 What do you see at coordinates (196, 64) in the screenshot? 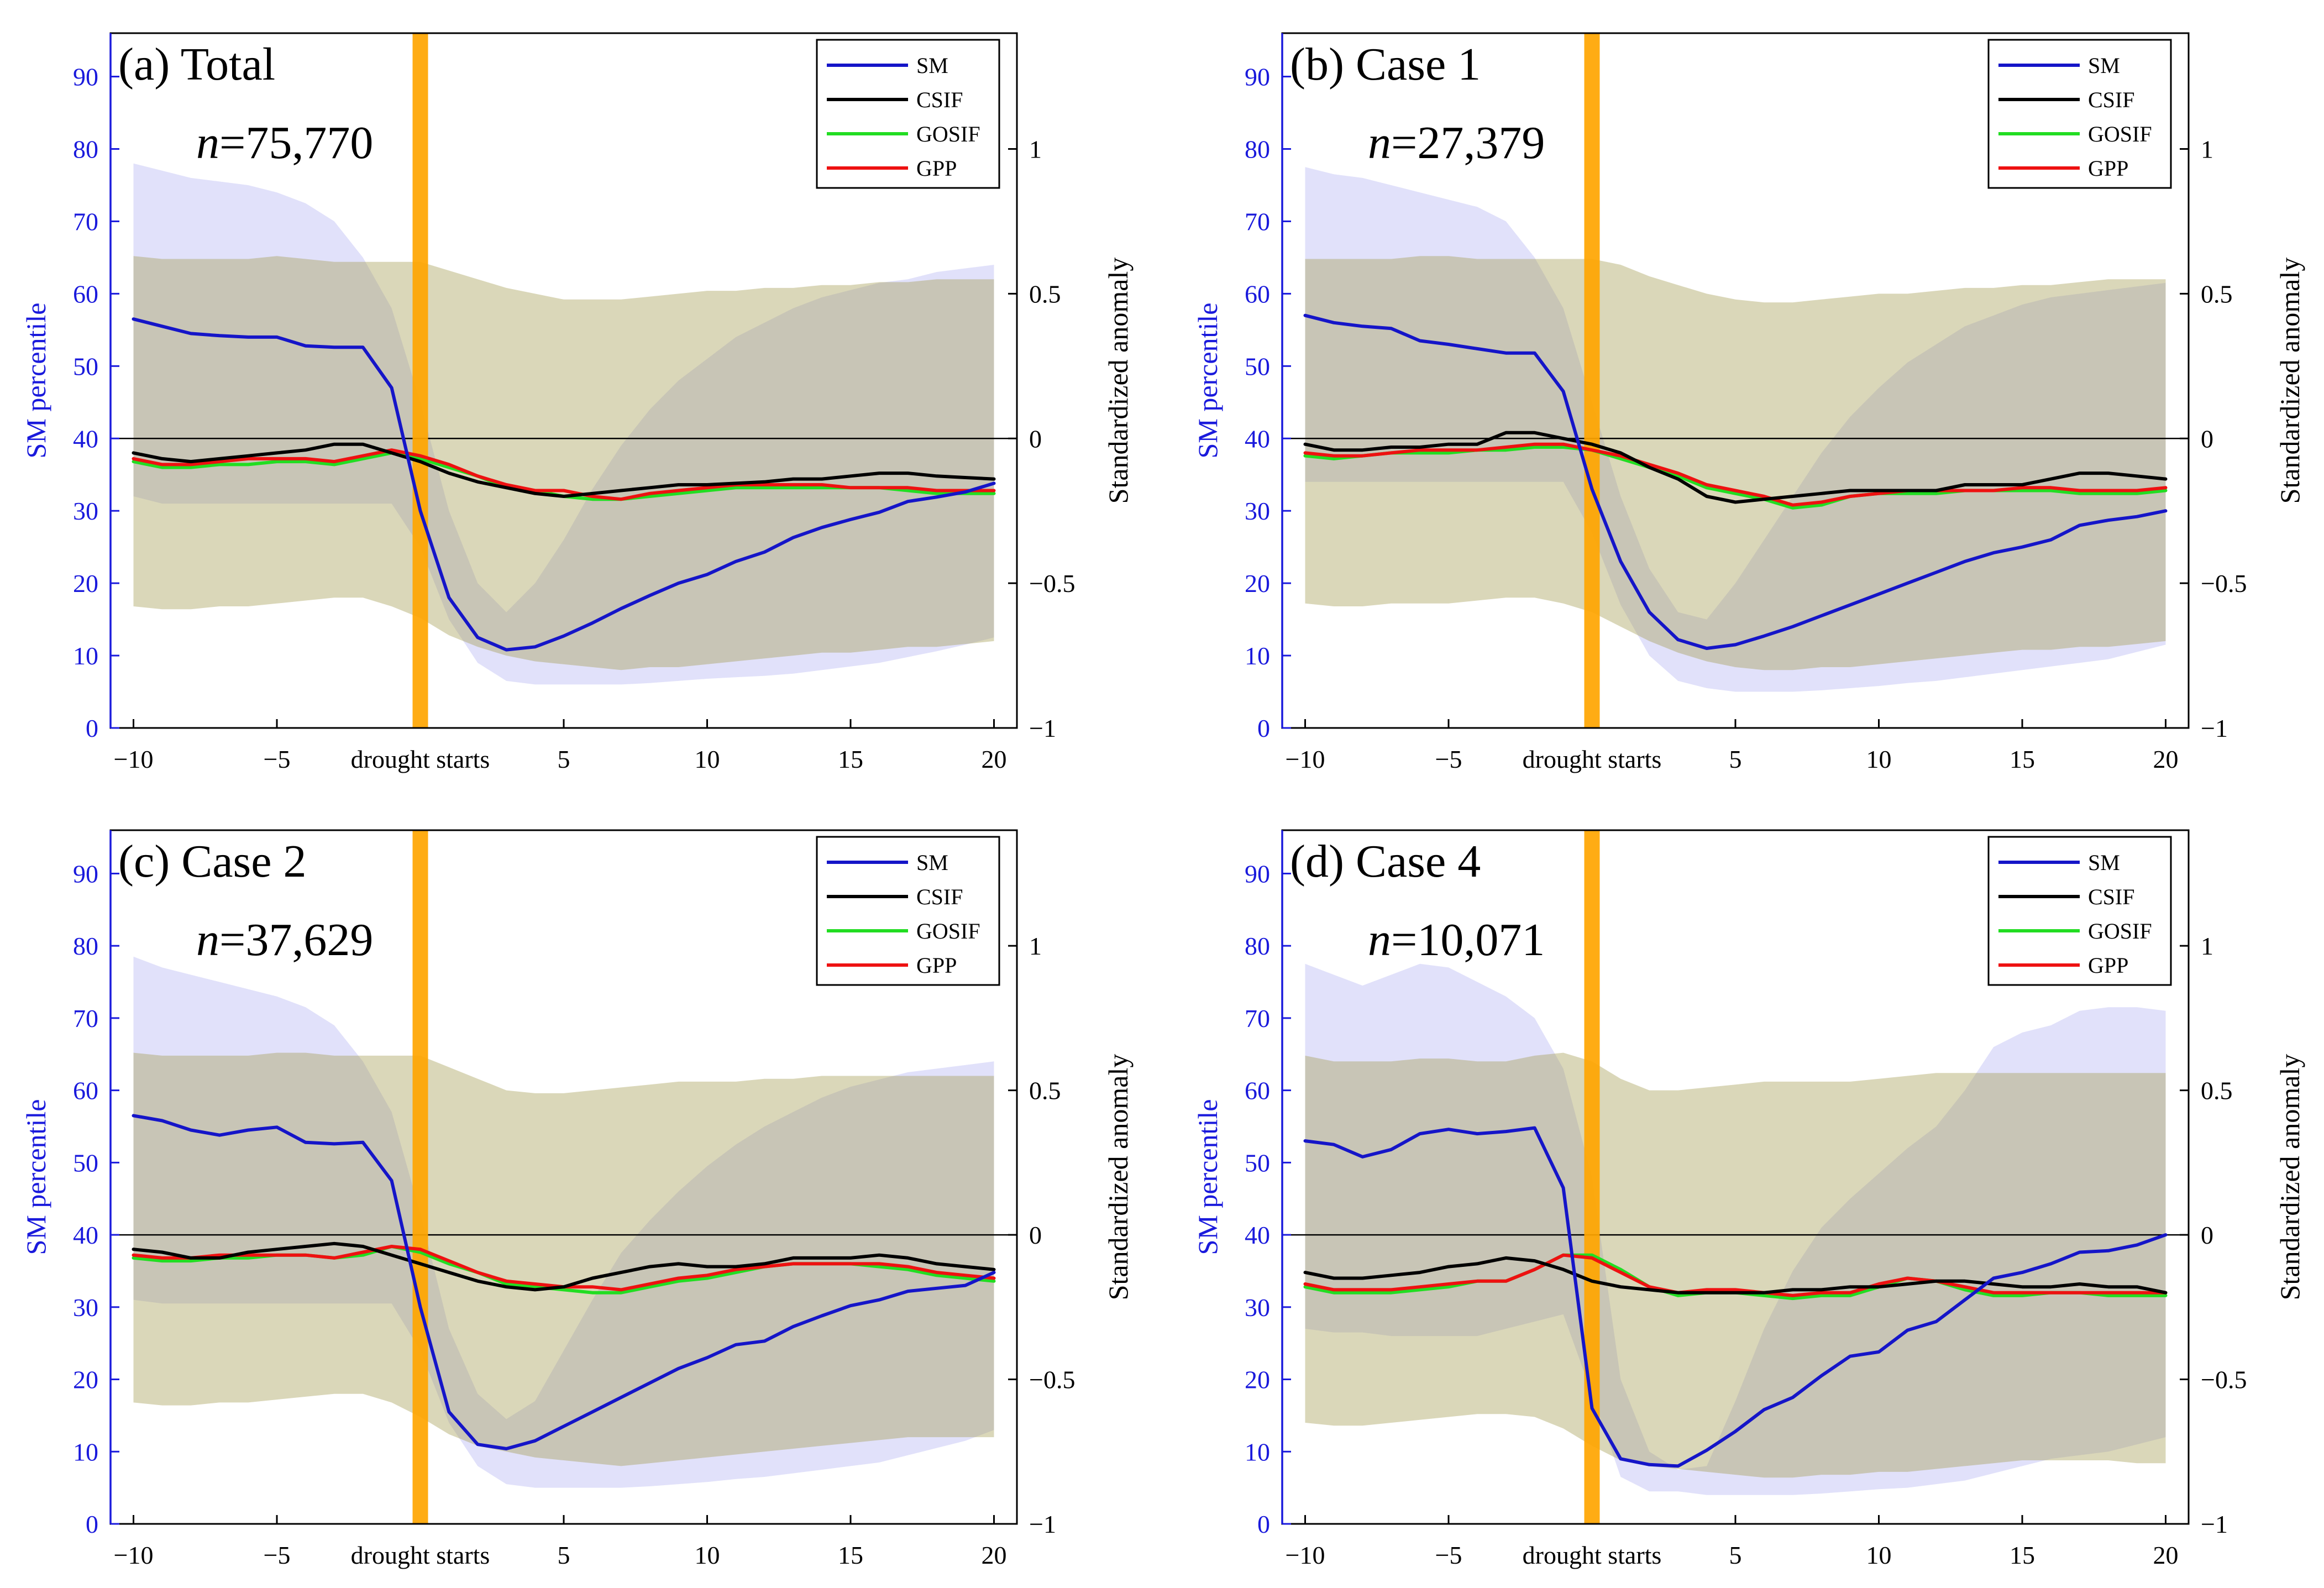
I see `panel-title: (a) Total` at bounding box center [196, 64].